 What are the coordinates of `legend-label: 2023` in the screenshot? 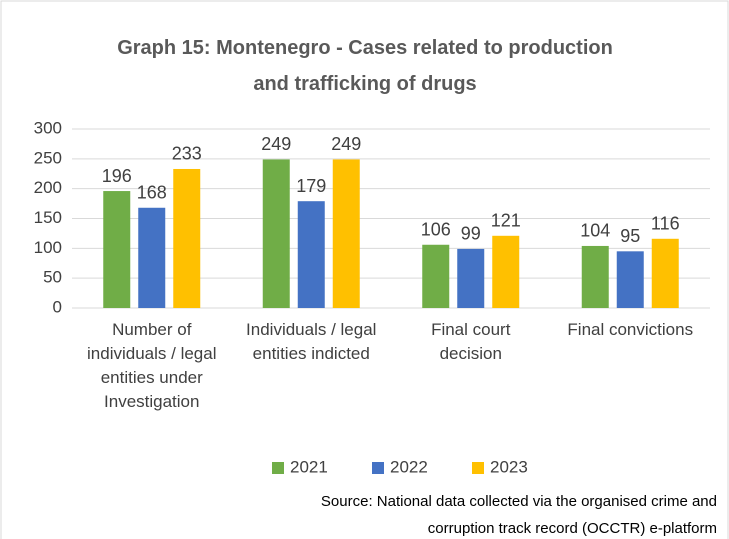 It's located at (509, 466).